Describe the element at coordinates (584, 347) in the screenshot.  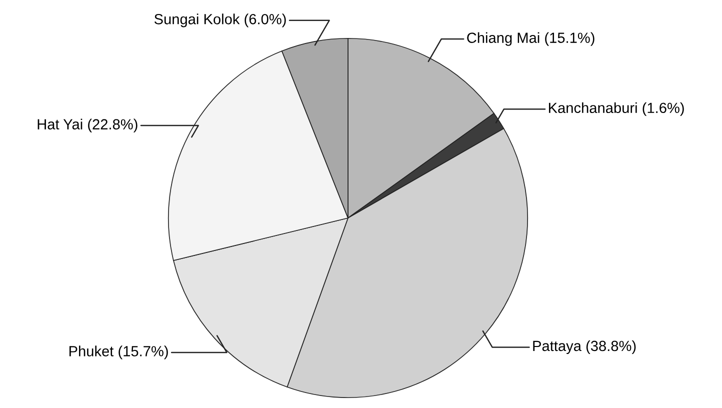
I see `slice-label: Pattaya (38.8%)` at that location.